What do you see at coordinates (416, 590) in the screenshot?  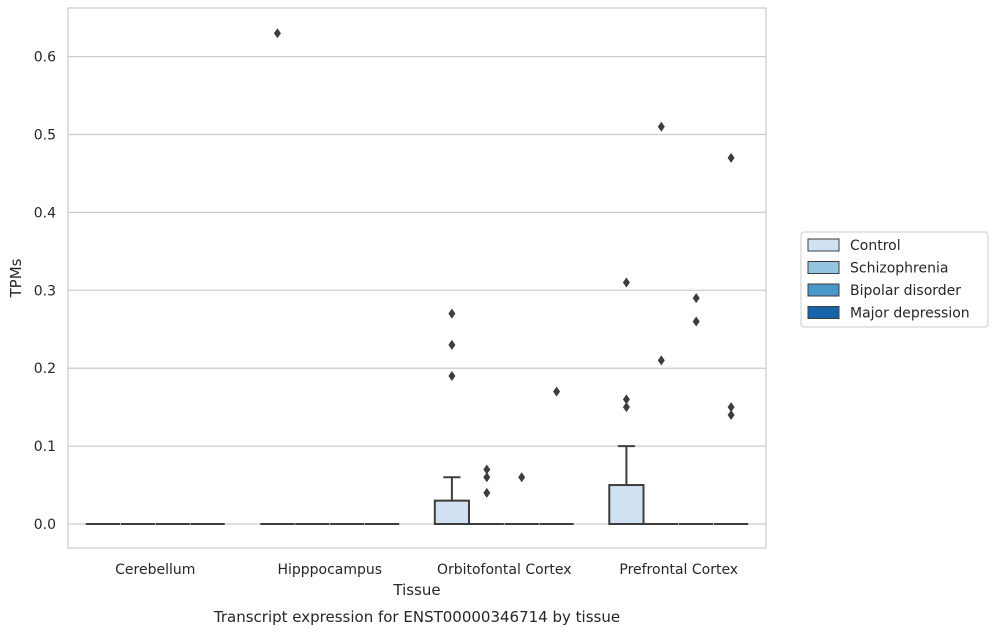 I see `x-axis-label: Tissue` at bounding box center [416, 590].